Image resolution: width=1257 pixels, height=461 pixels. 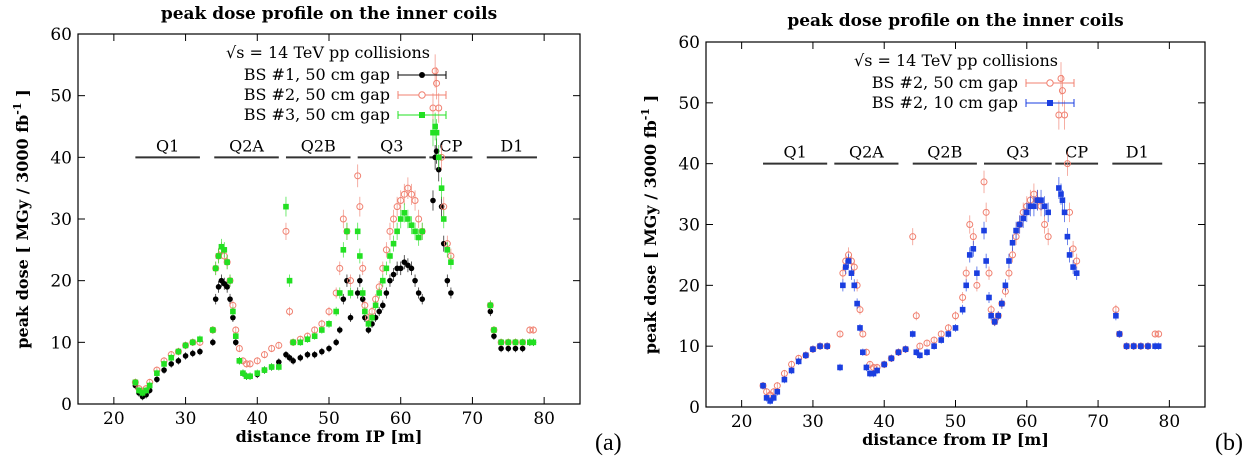 What do you see at coordinates (317, 94) in the screenshot?
I see `legend-entry-label: BS #2, 50 cm gap` at bounding box center [317, 94].